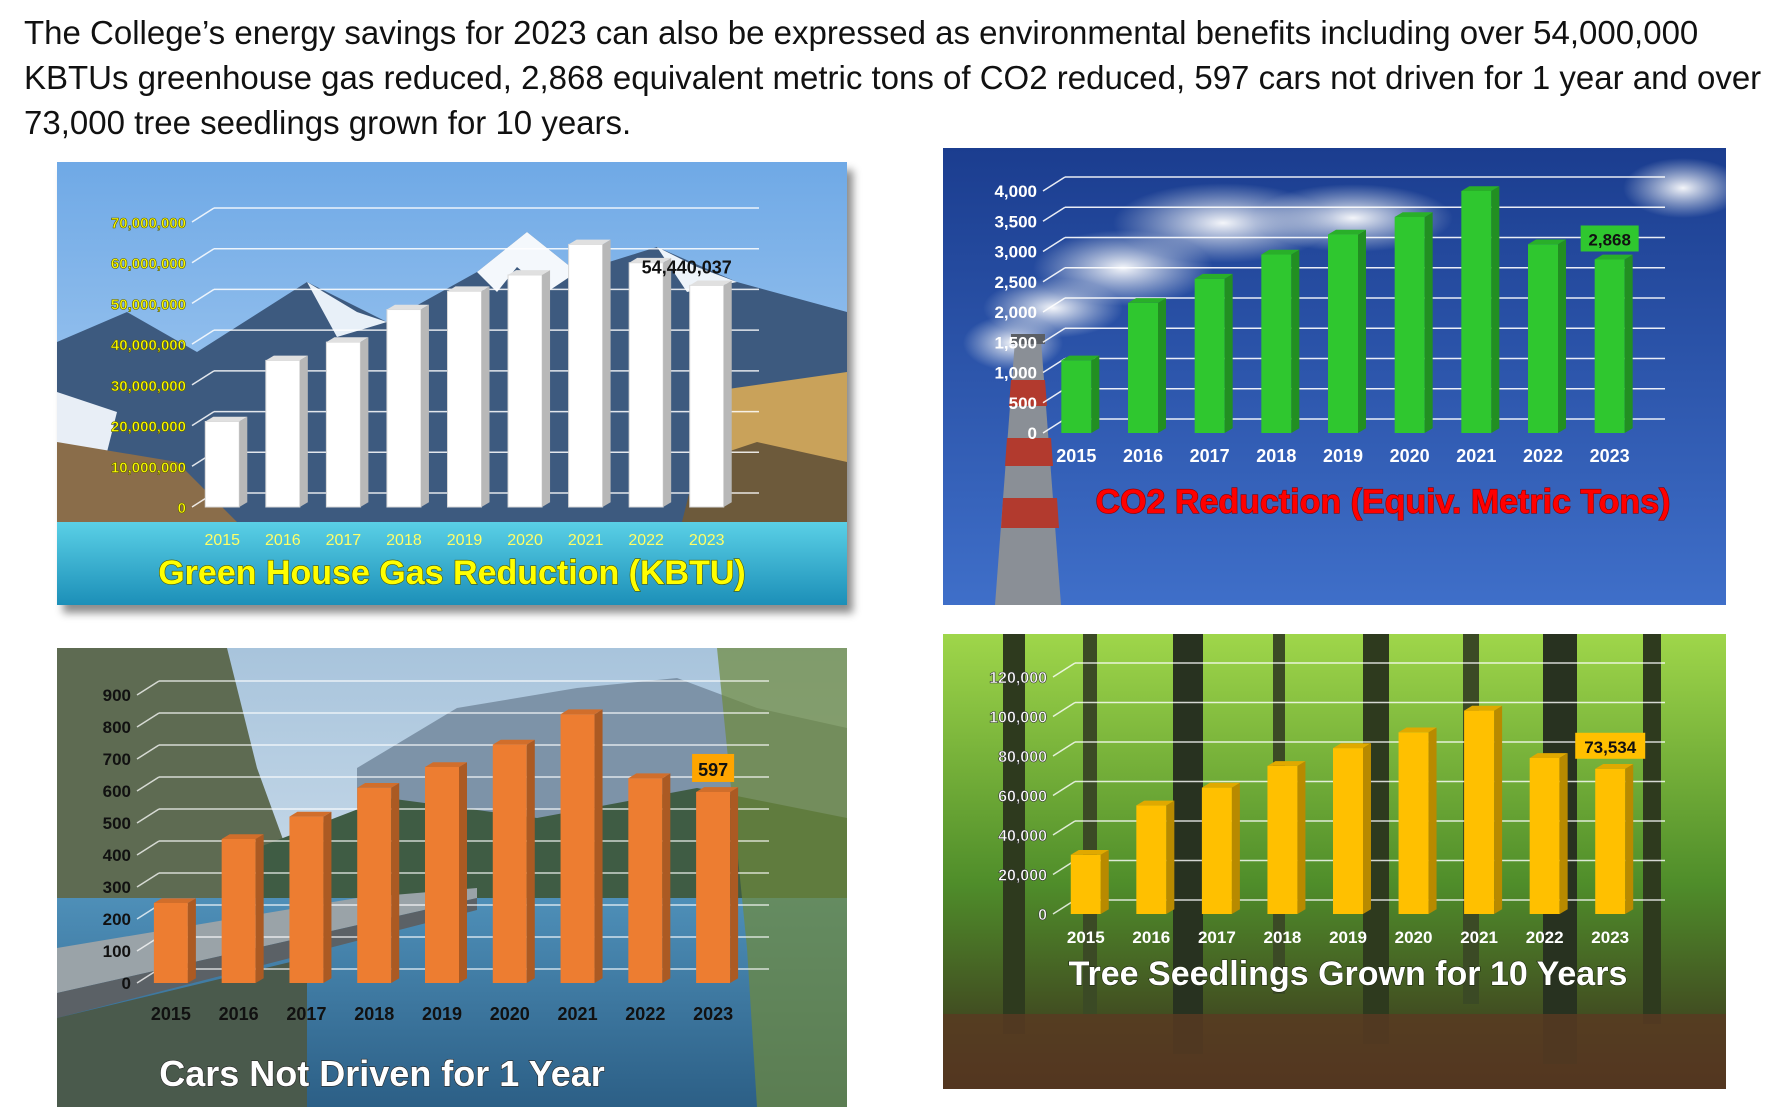  I want to click on data-label: 73,534, so click(1610, 747).